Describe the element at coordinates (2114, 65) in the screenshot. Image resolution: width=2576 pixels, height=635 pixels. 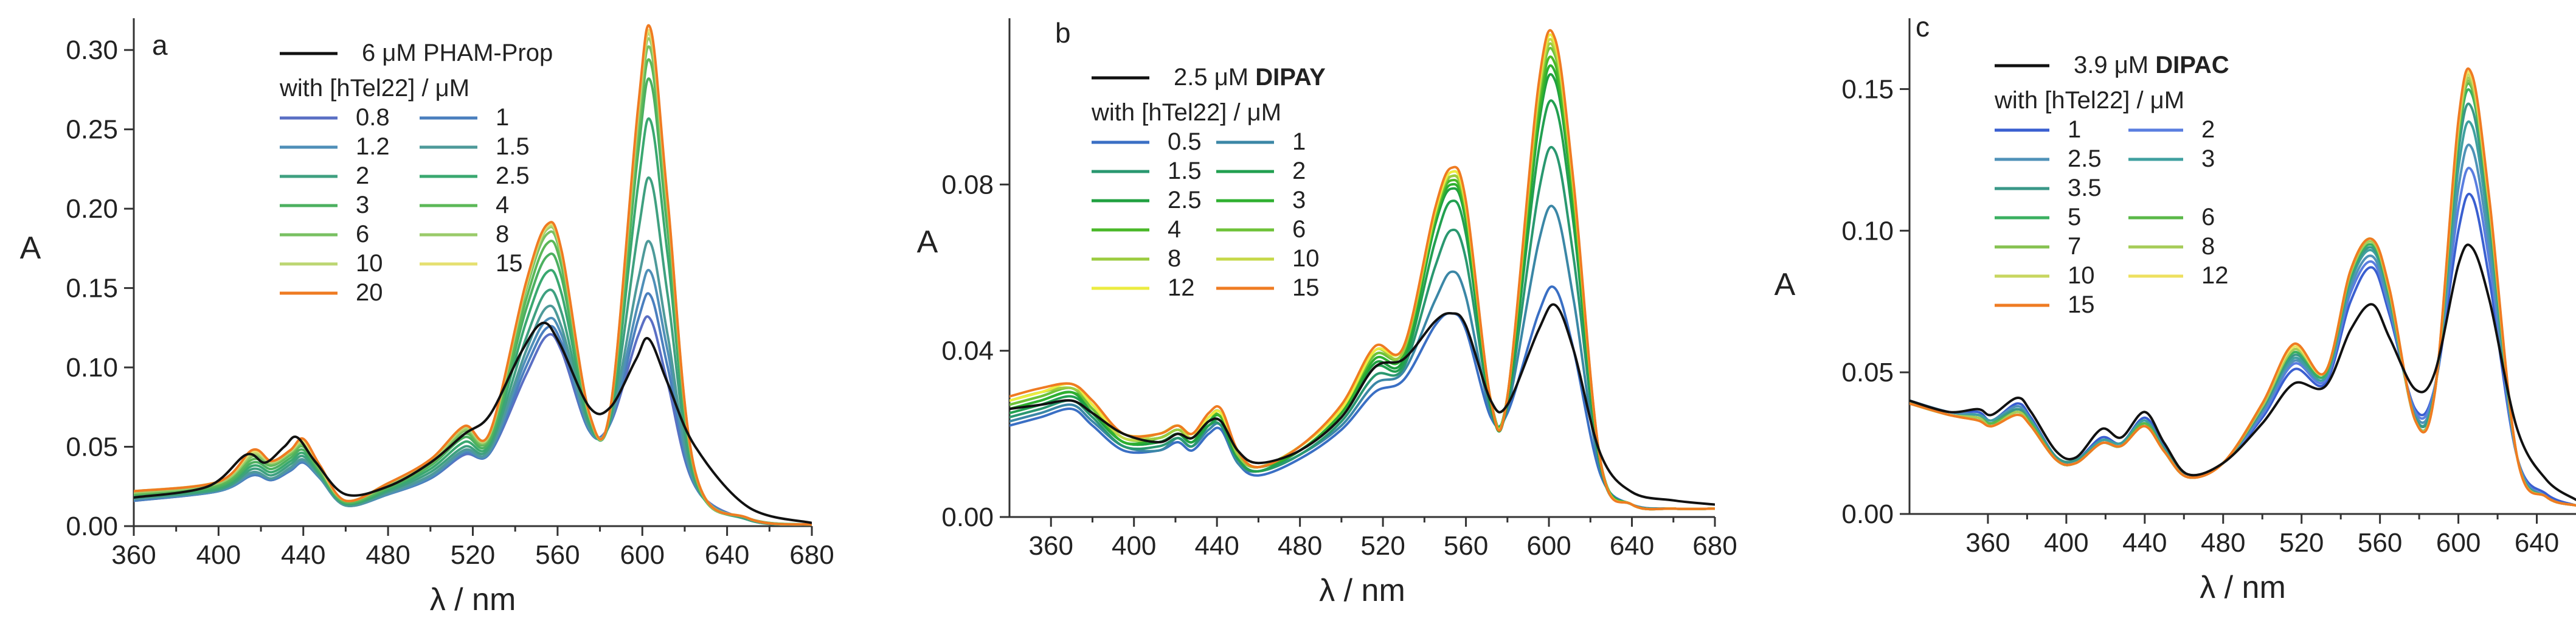
I see `legend-title-conc: 3.9 μM` at that location.